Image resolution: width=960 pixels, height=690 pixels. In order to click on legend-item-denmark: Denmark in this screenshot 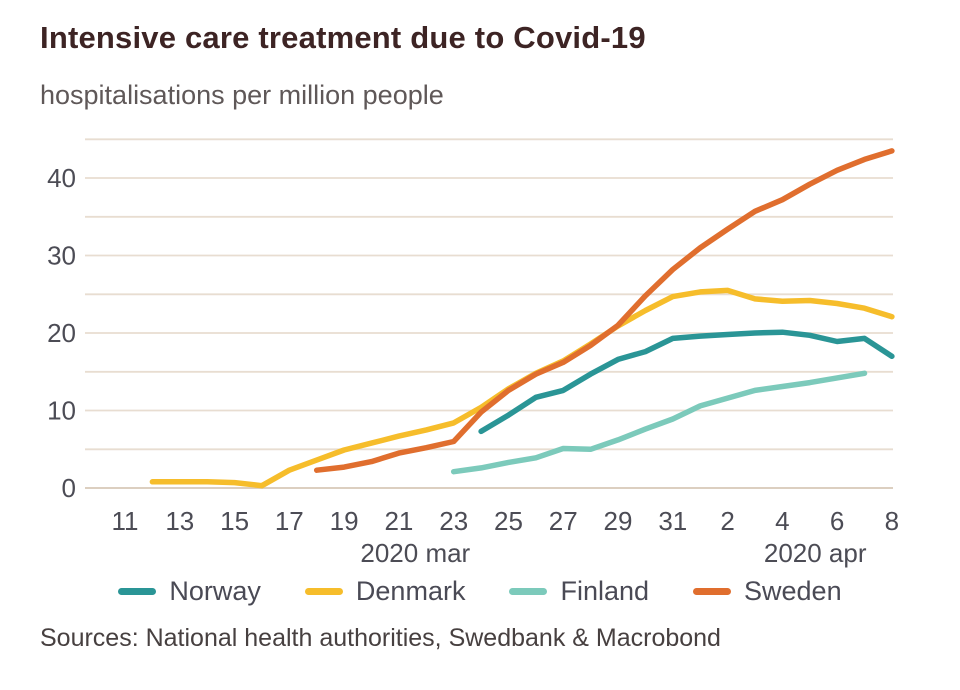, I will do `click(385, 591)`.